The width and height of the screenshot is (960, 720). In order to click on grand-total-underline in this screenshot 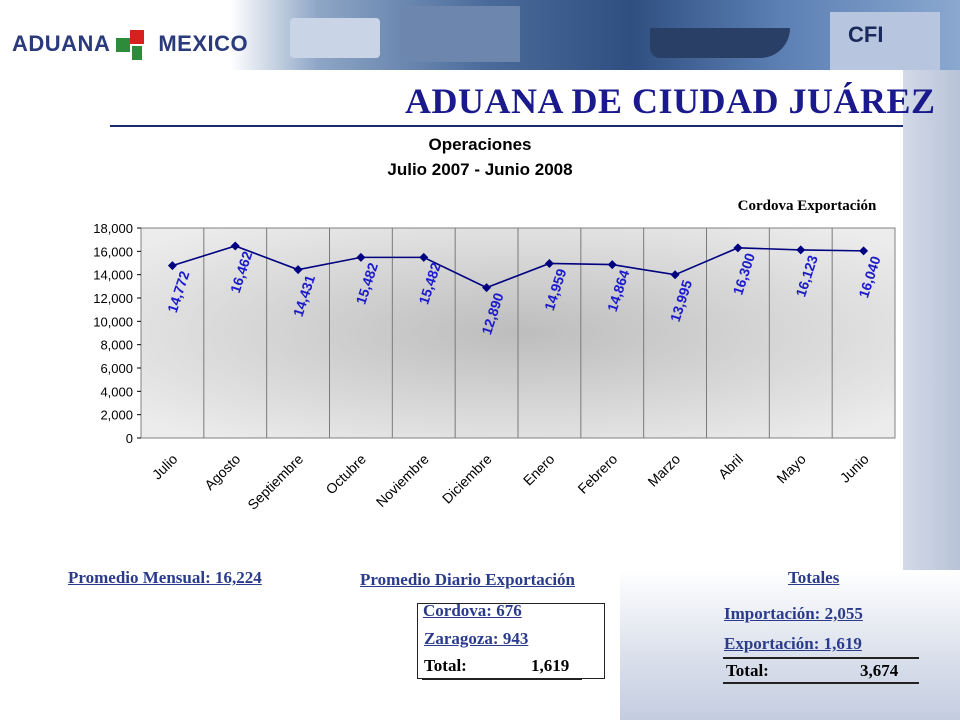, I will do `click(821, 683)`.